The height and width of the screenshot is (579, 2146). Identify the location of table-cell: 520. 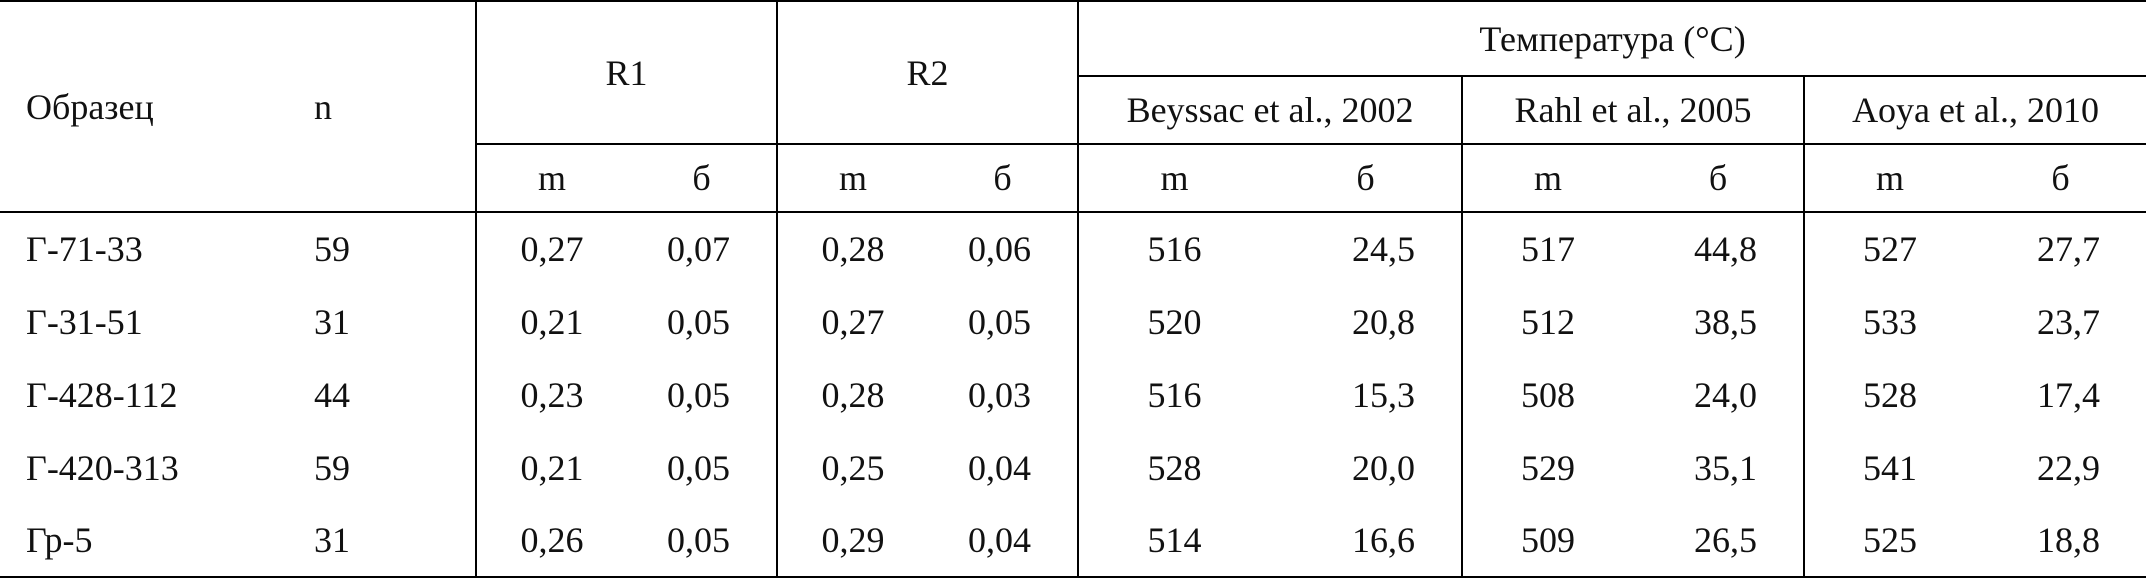
(1174, 321).